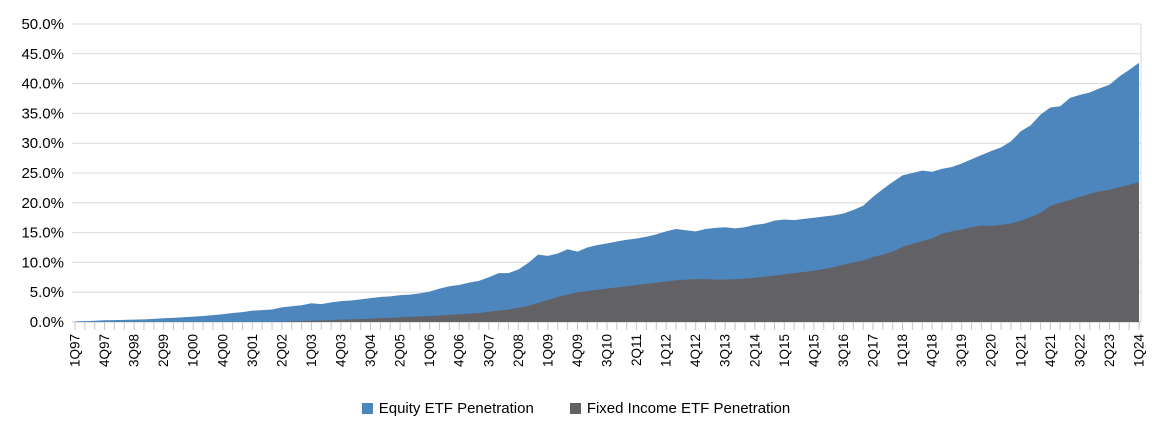  I want to click on x-axis-tick-label: 3Q19, so click(961, 350).